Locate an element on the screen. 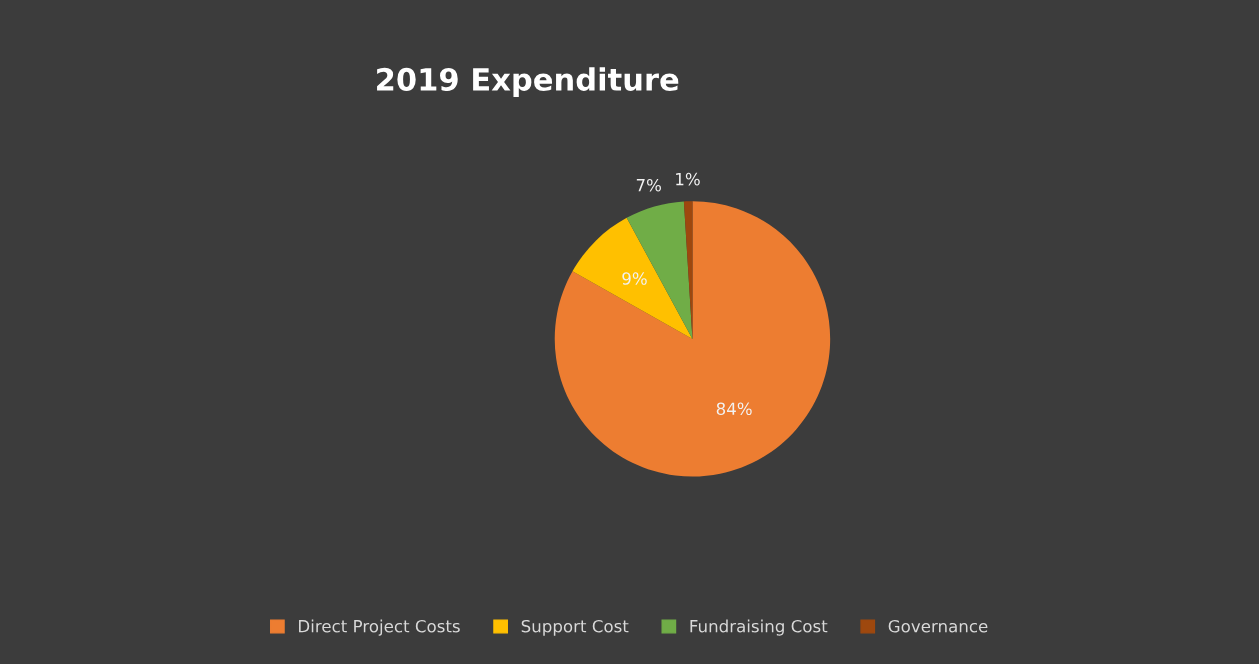  data-label: 7% is located at coordinates (648, 185).